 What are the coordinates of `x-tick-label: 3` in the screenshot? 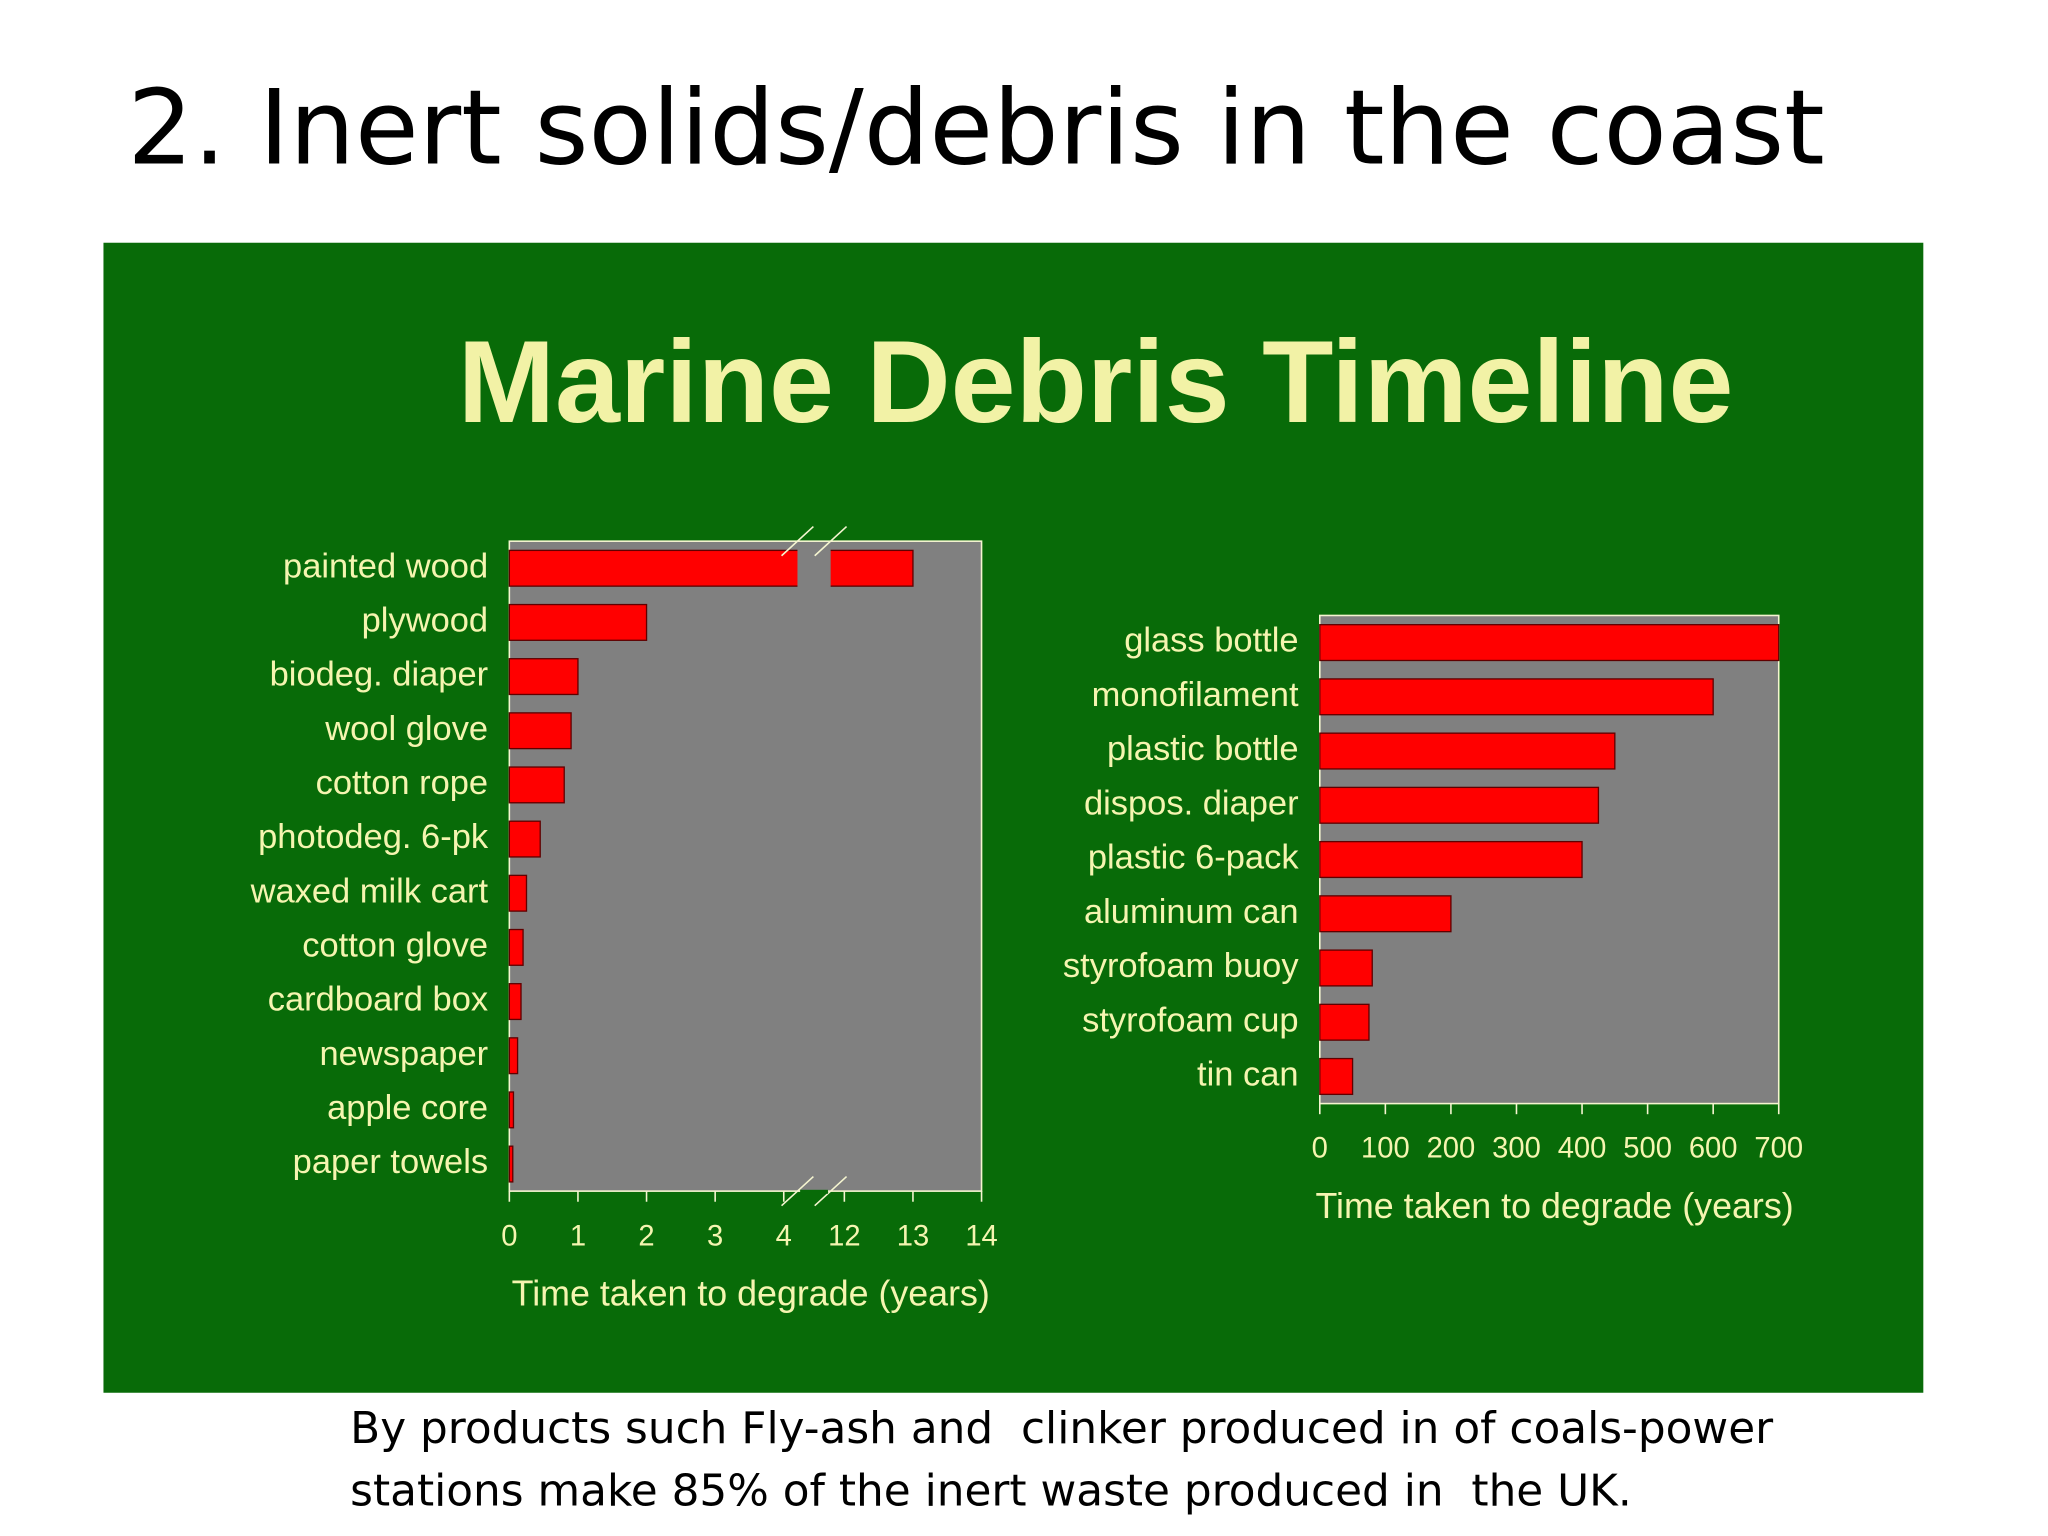 It's located at (715, 1236).